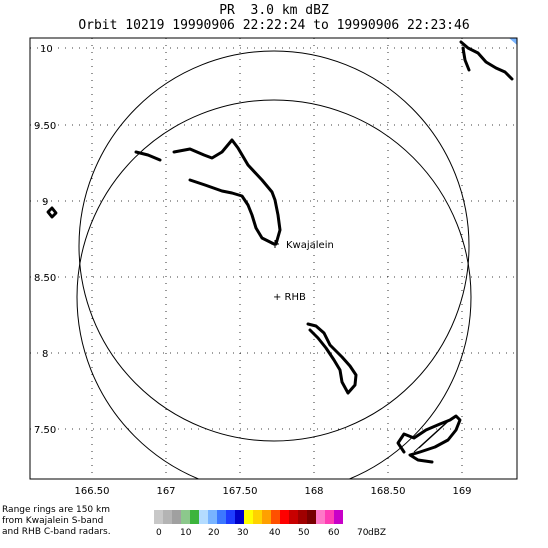  Describe the element at coordinates (56, 532) in the screenshot. I see `range-ring-note-line: and RHB C-band radars.` at that location.